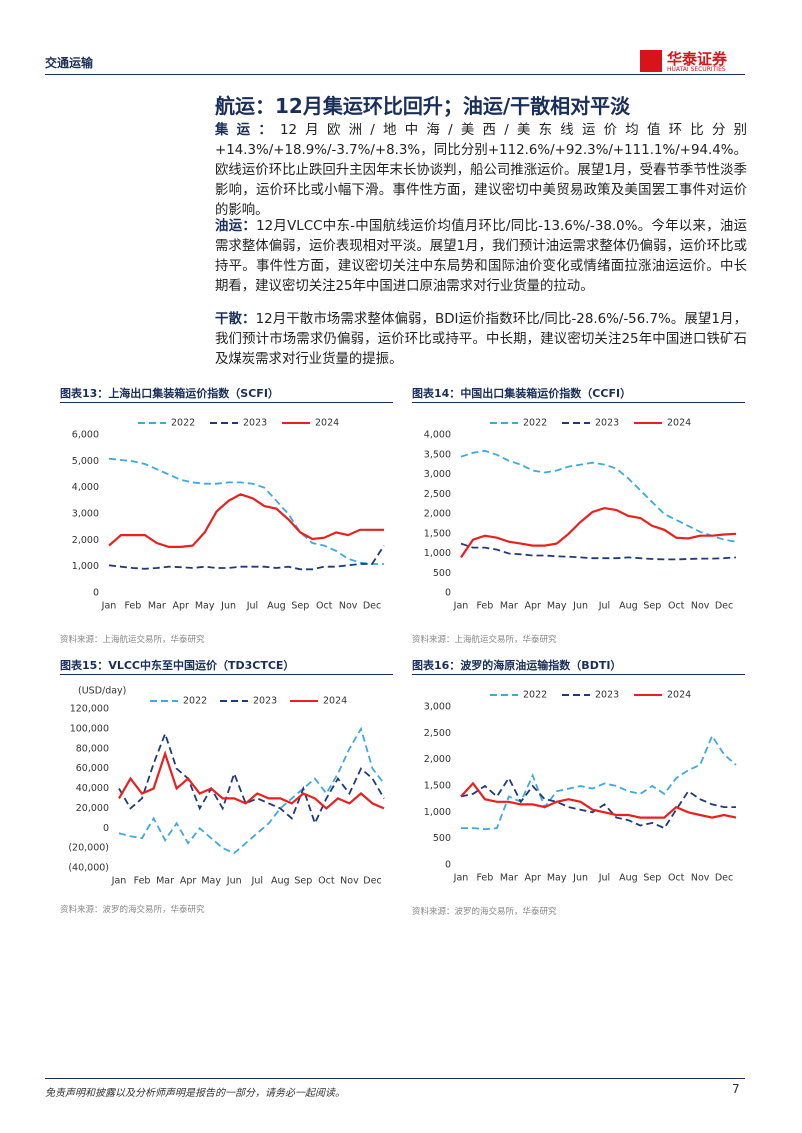 The height and width of the screenshot is (1133, 802). Describe the element at coordinates (85, 487) in the screenshot. I see `y-tick-label: 4,000` at that location.